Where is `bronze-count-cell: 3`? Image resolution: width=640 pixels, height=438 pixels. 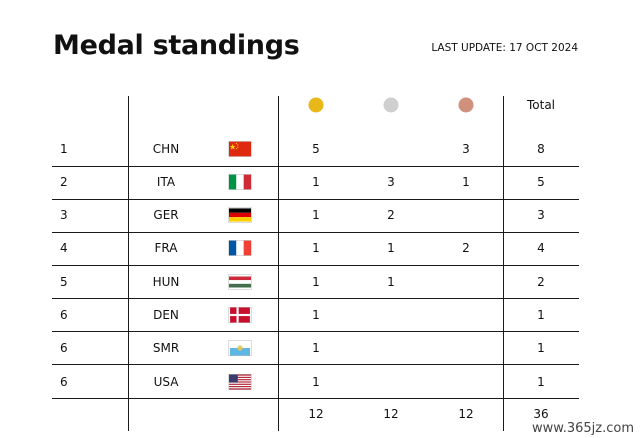 bronze-count-cell: 3 is located at coordinates (466, 149).